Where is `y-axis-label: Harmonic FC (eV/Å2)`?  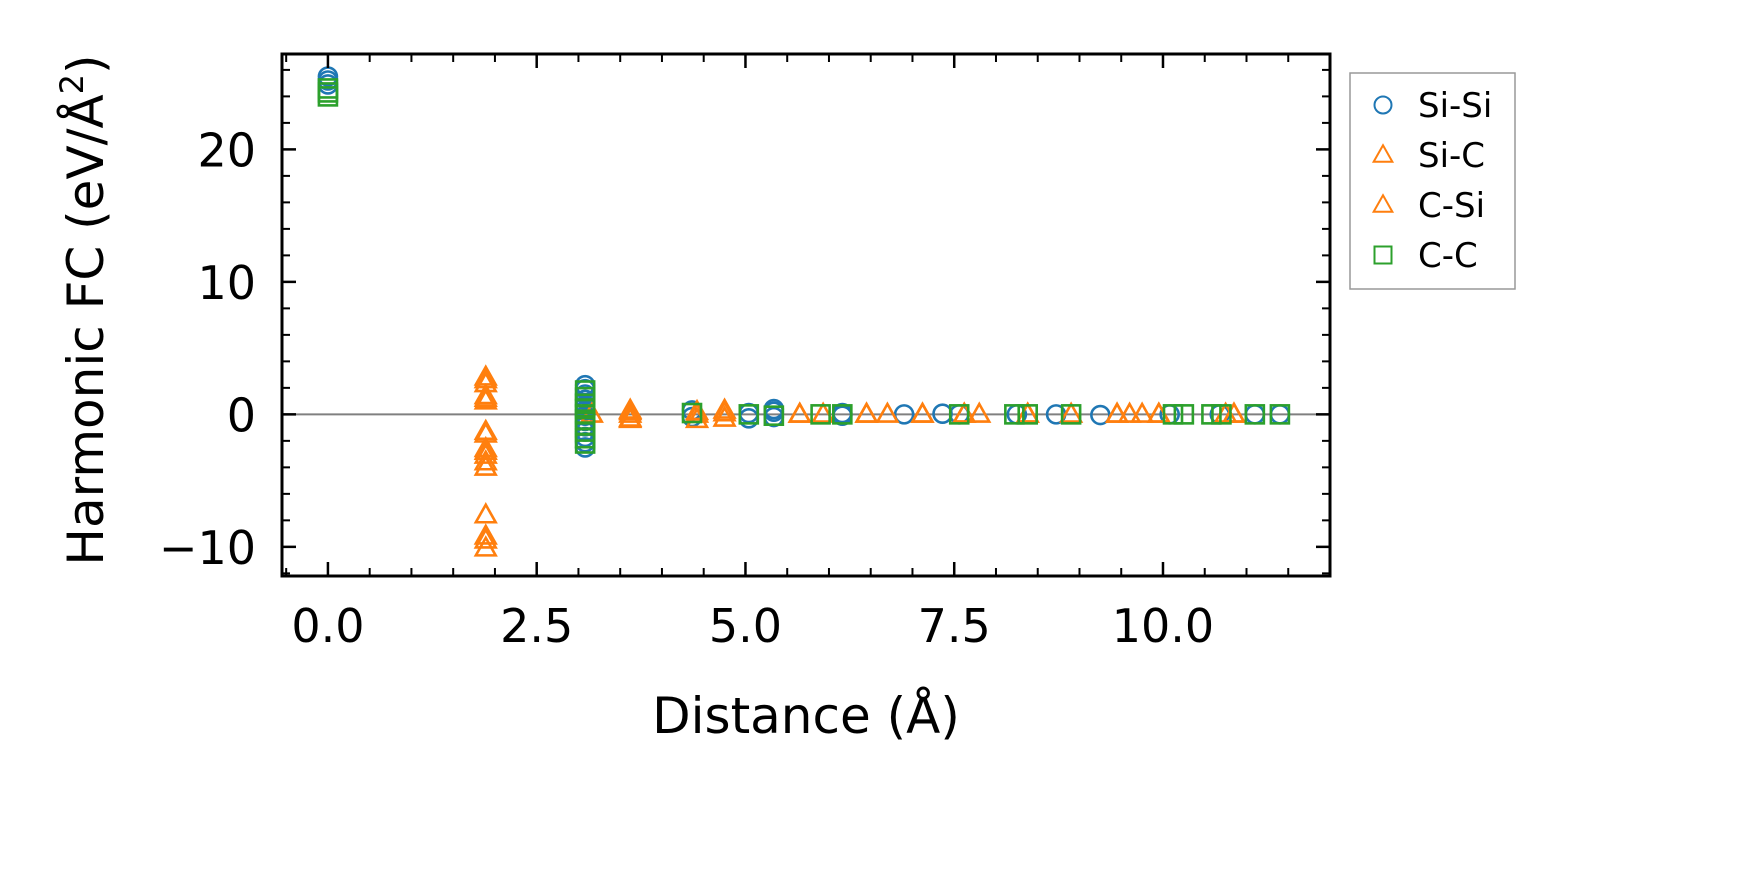 y-axis-label: Harmonic FC (eV/Å2) is located at coordinates (84, 309).